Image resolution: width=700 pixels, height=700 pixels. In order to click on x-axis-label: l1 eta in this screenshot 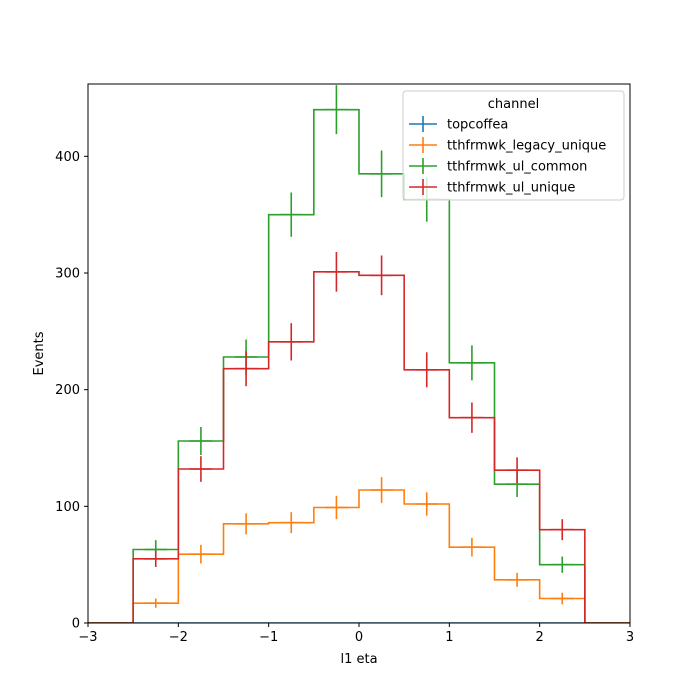, I will do `click(358, 659)`.